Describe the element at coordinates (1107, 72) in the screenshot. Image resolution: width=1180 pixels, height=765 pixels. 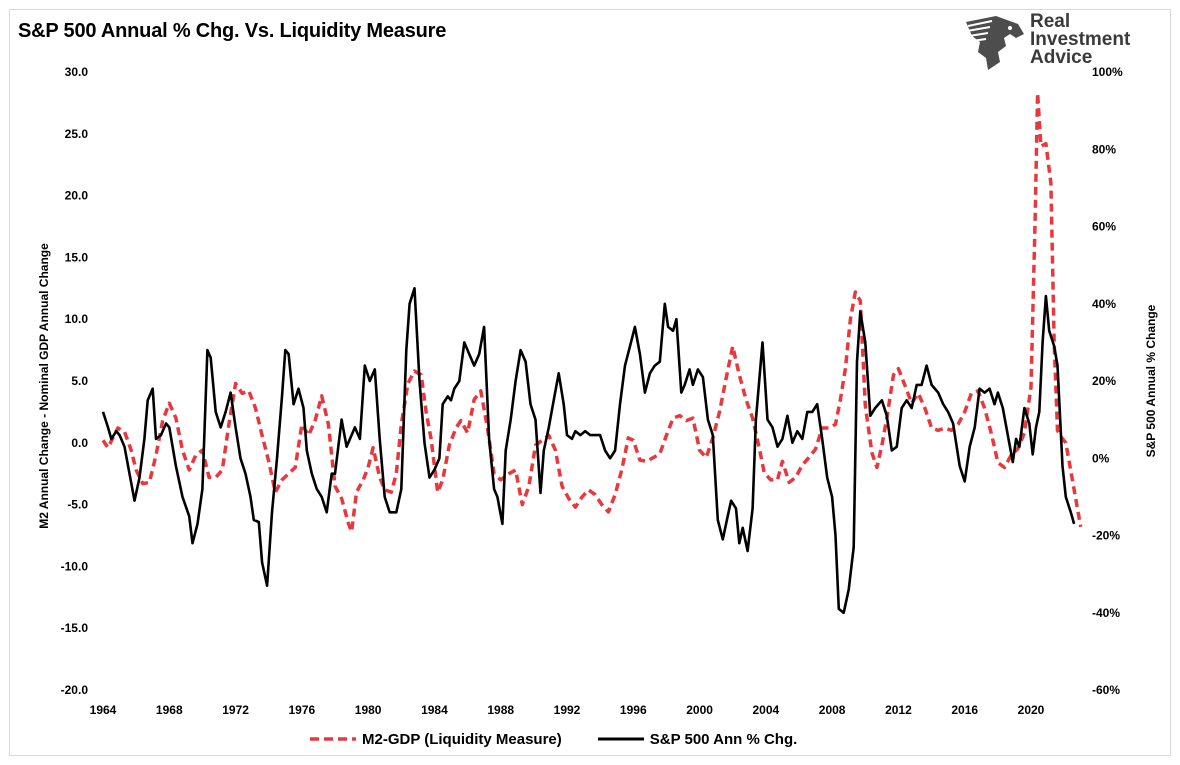
I see `y-tick-right: 100%` at that location.